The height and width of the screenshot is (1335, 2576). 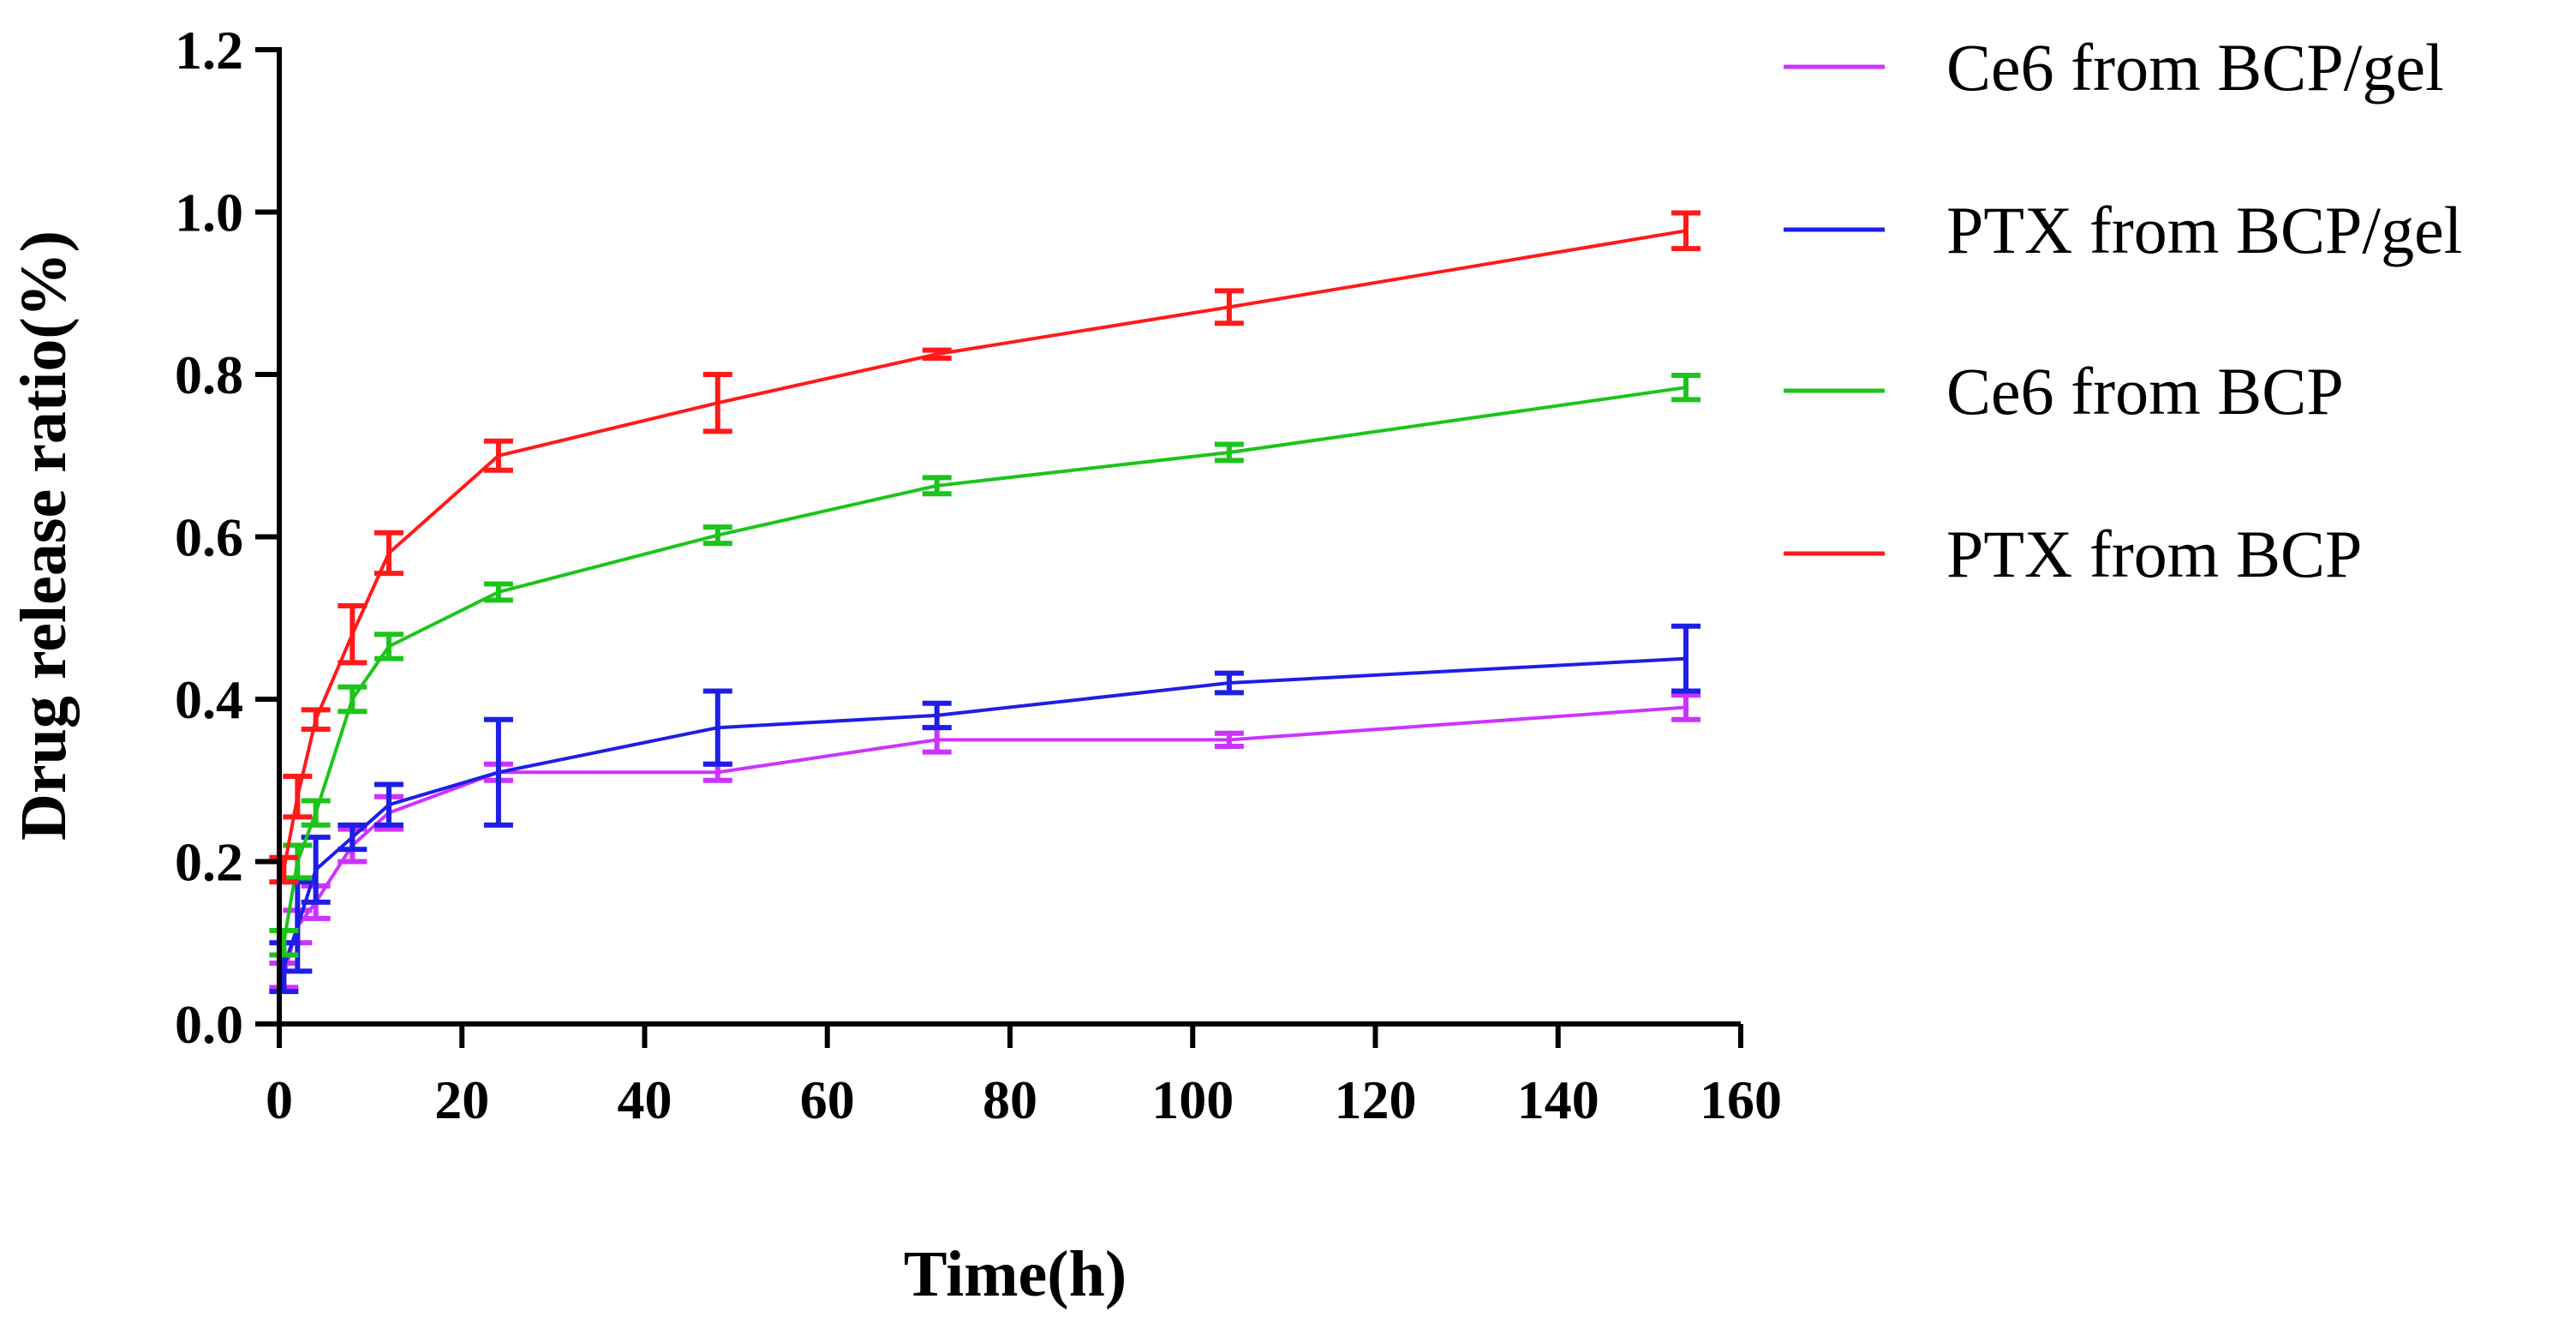 I want to click on y-tick-label: 1.2, so click(x=209, y=51).